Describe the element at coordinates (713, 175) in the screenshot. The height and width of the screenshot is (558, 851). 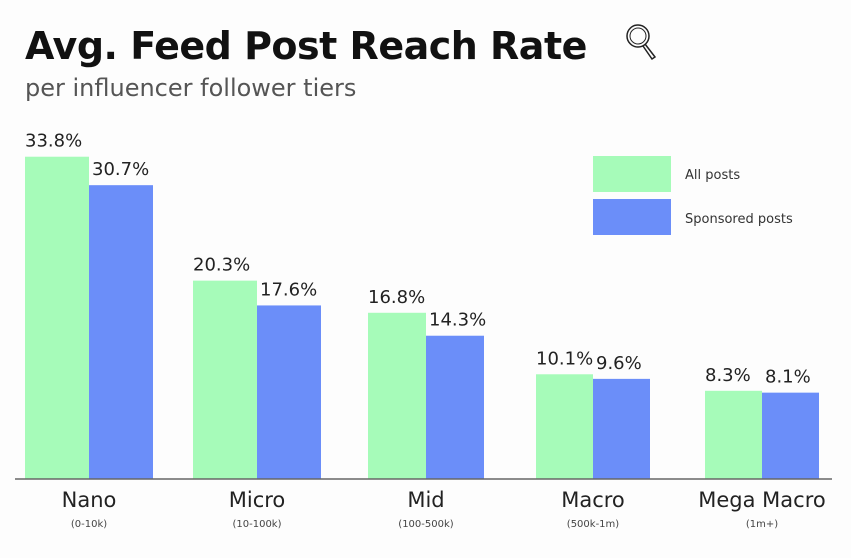
I see `legend-label-all-posts: All posts` at that location.